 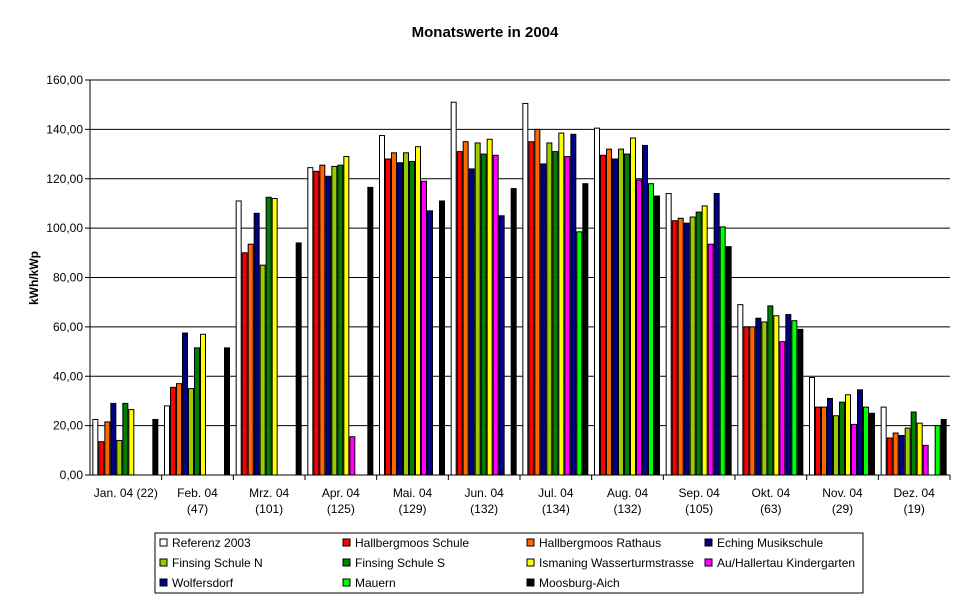 I want to click on x-tick-label: Mrz. 04, so click(x=269, y=493).